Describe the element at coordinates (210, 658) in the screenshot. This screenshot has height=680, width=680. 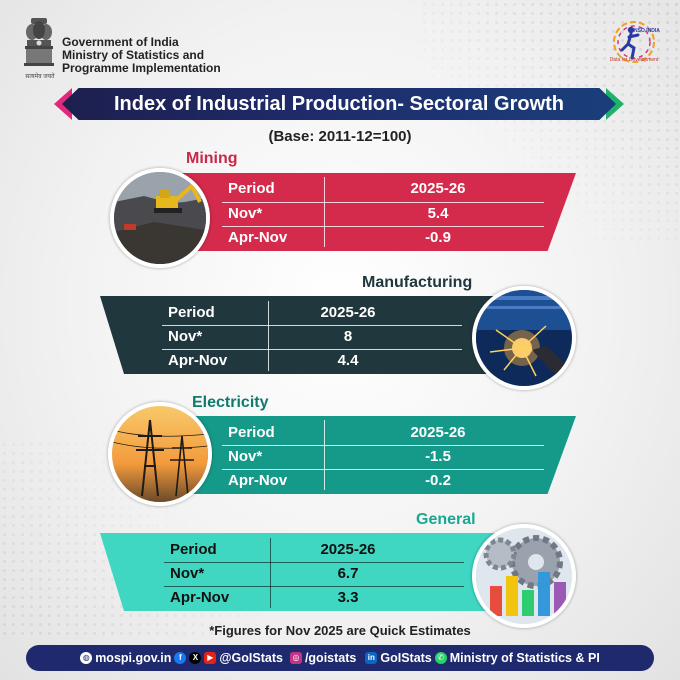
I see `youtube-icon: ▶` at that location.